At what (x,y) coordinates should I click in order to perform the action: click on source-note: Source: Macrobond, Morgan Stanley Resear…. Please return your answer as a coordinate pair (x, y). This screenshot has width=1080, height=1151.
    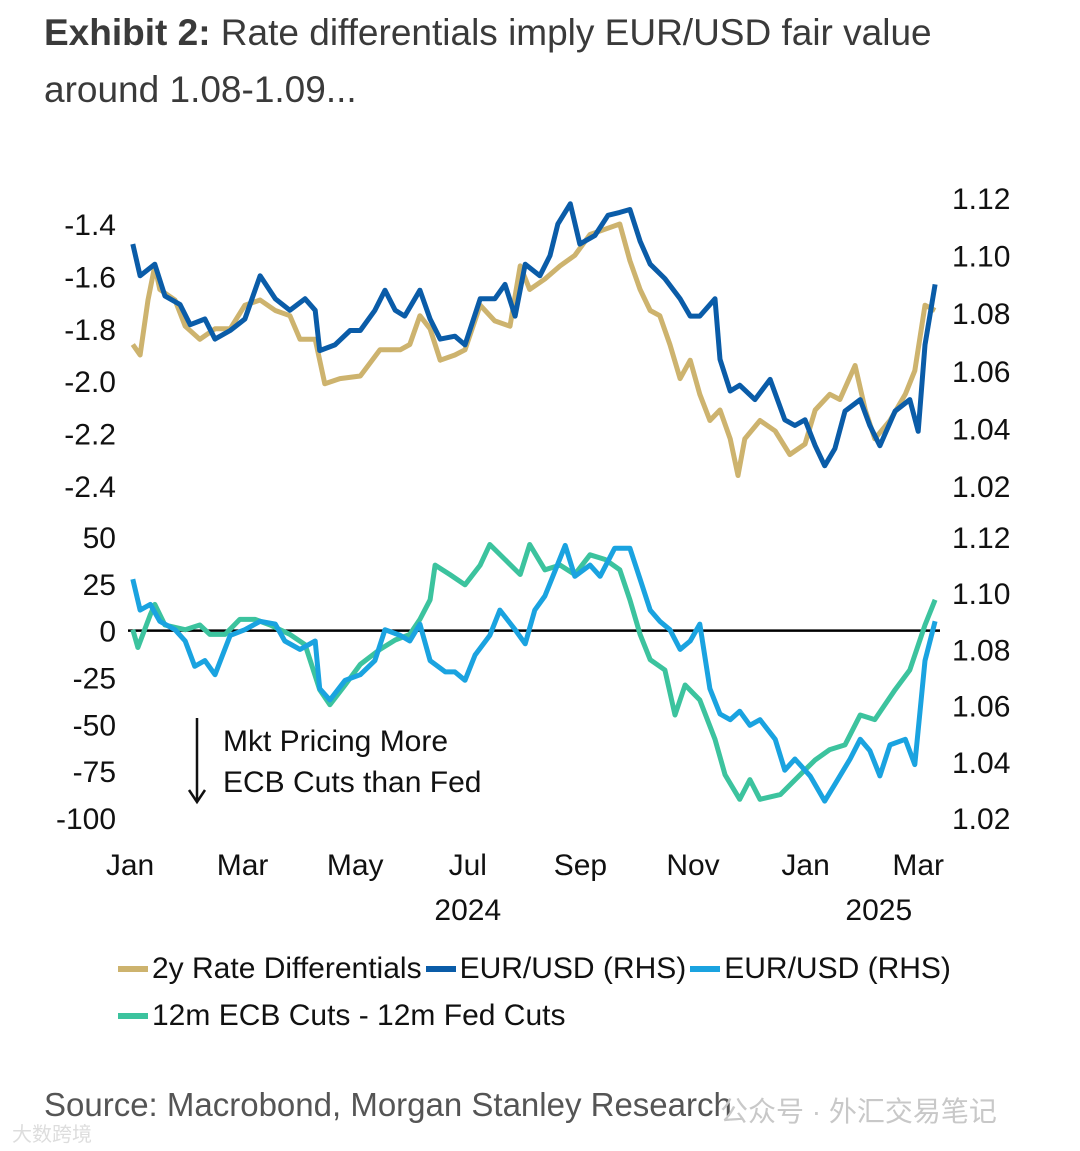
    Looking at the image, I should click on (388, 1104).